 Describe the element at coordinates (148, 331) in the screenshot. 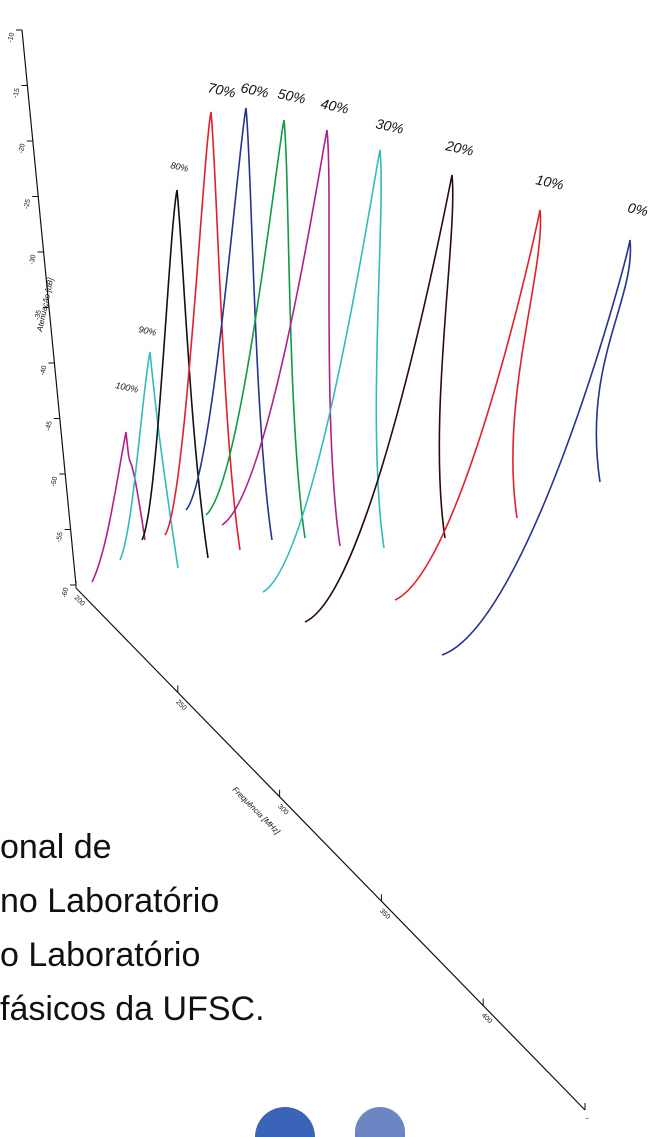

I see `series-label: 90%` at that location.